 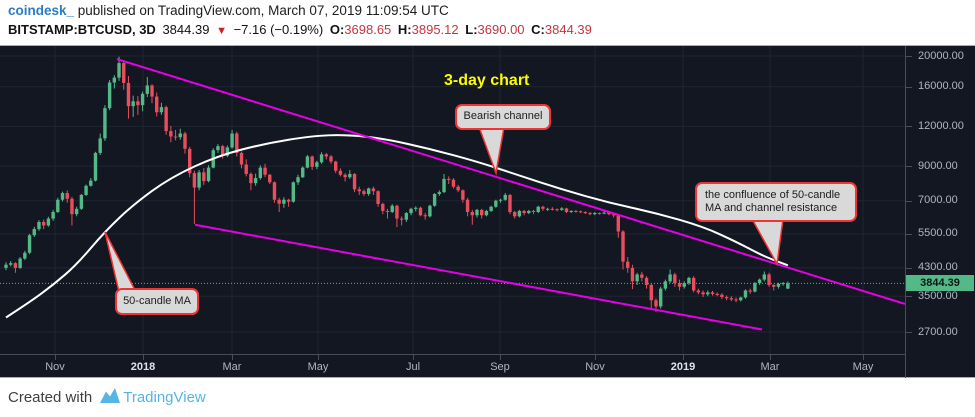 What do you see at coordinates (186, 29) in the screenshot?
I see `last-price-text: 3844.39` at bounding box center [186, 29].